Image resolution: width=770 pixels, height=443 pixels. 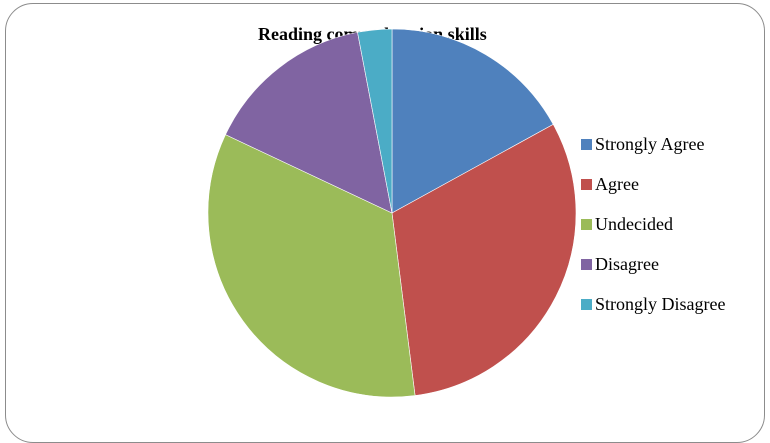 I want to click on legend-label: Disagree, so click(x=627, y=263).